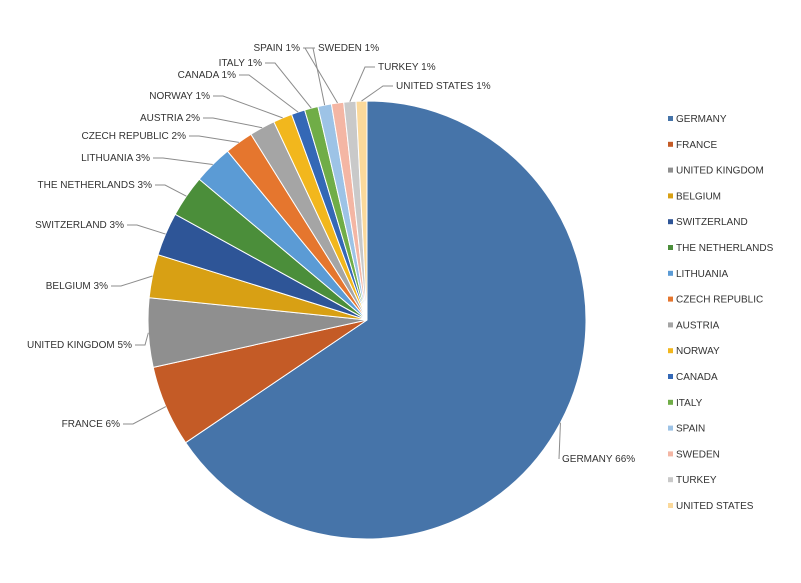 The height and width of the screenshot is (583, 801). What do you see at coordinates (697, 377) in the screenshot?
I see `legend-label-canada: CANADA` at bounding box center [697, 377].